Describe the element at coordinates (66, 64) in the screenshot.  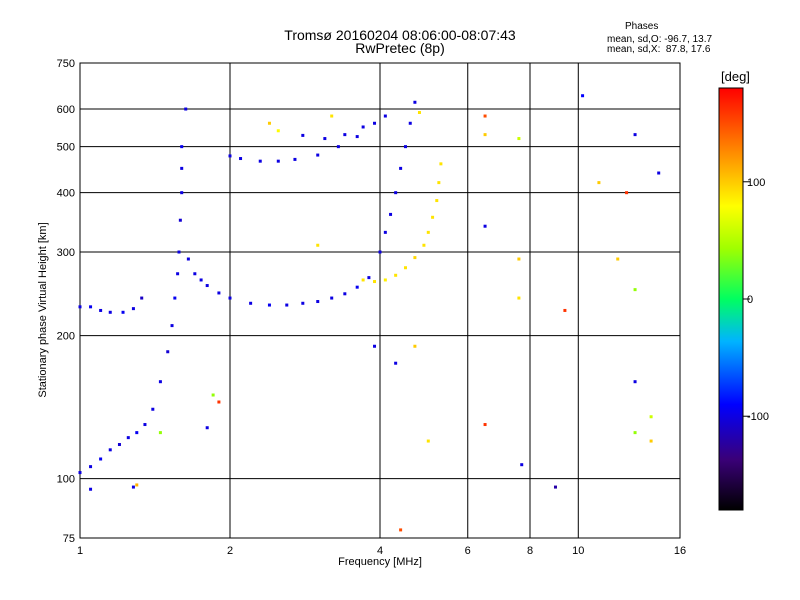
I see `y-tick-label: 750` at that location.